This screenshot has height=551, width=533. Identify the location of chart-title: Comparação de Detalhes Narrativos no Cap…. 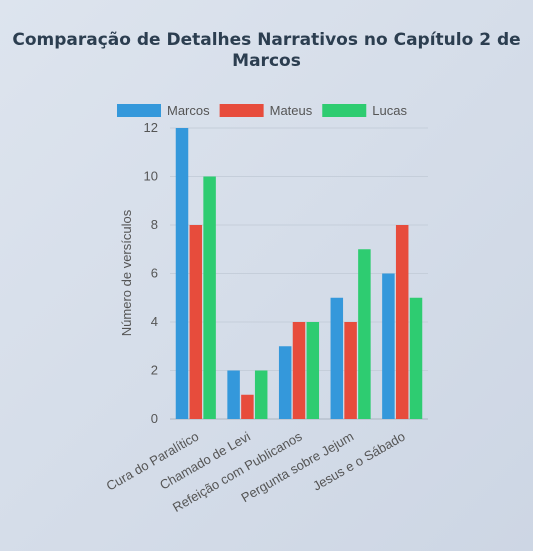
(266, 50).